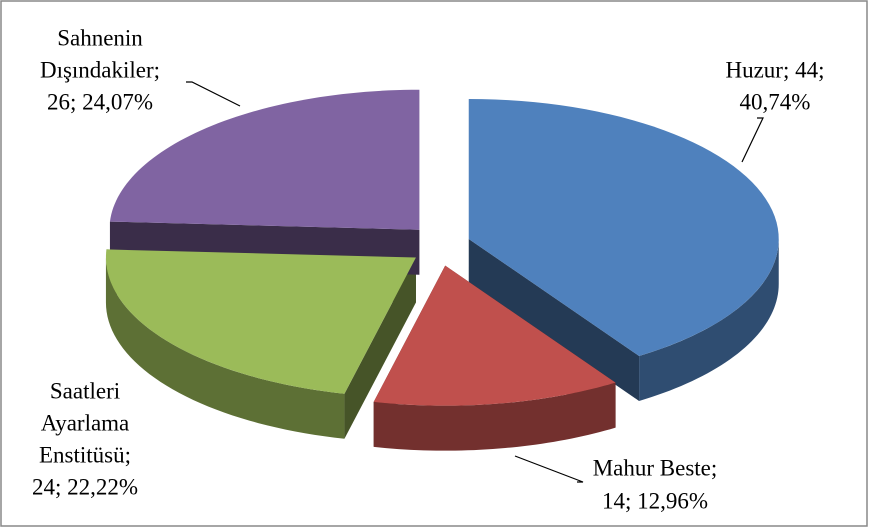  What do you see at coordinates (100, 69) in the screenshot?
I see `data-label: Dışındakiler;` at bounding box center [100, 69].